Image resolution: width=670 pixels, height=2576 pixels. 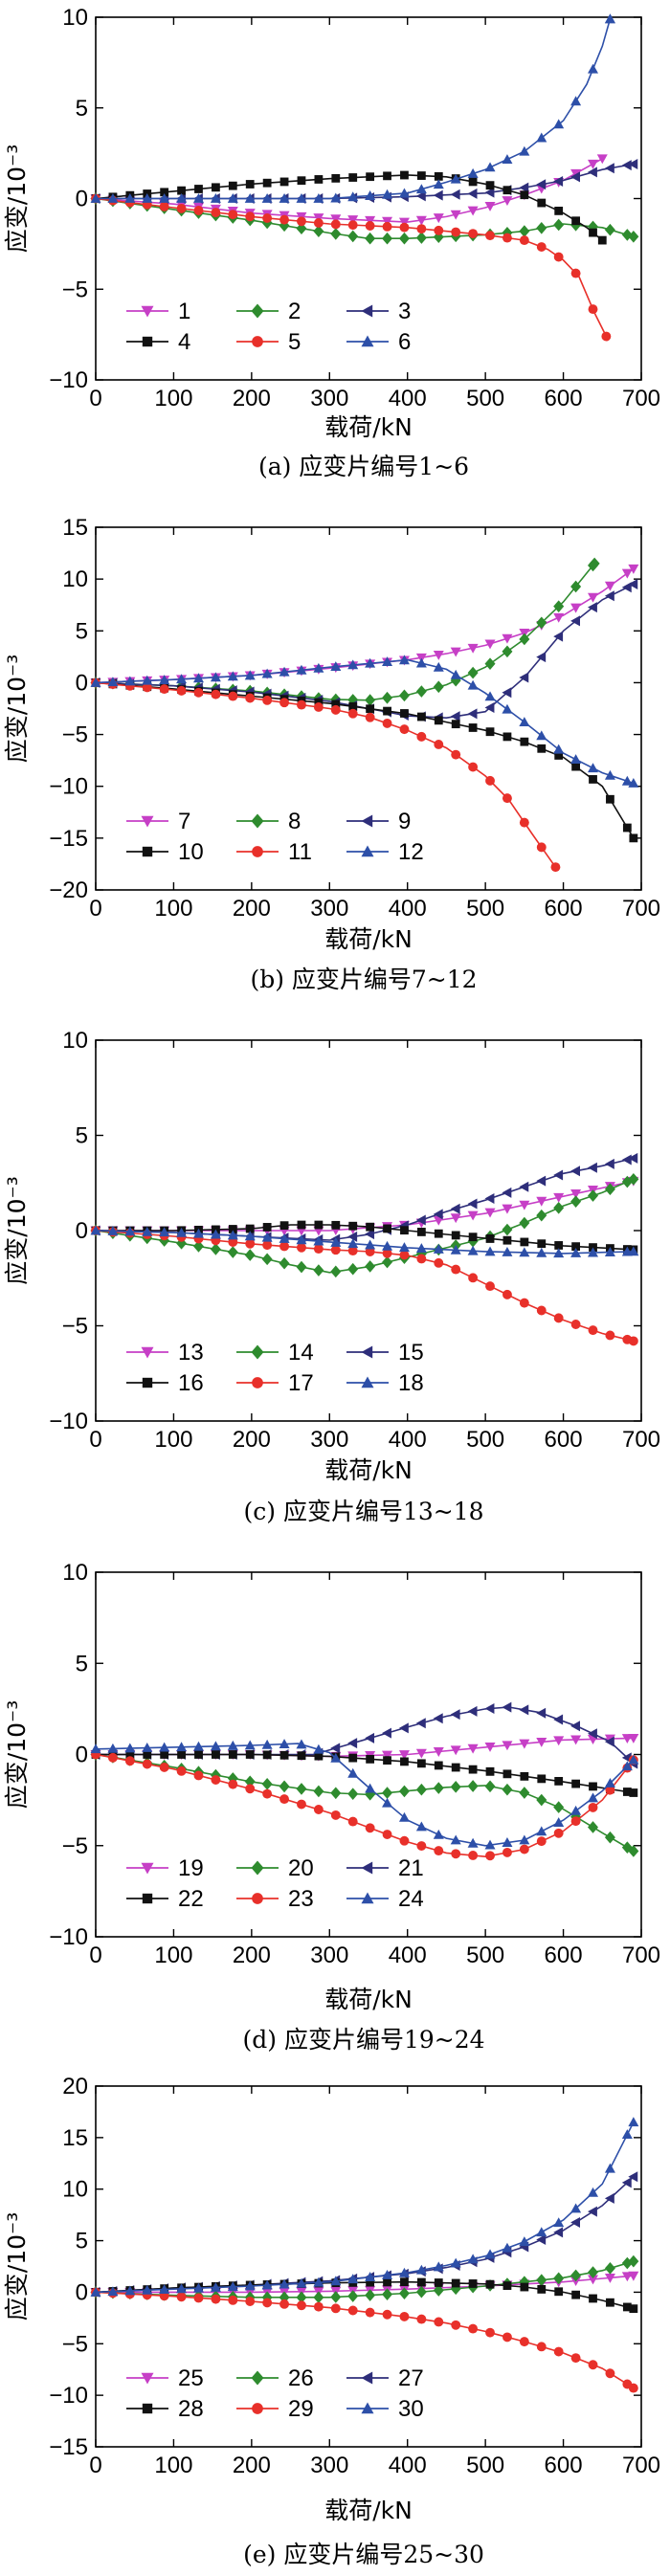 What do you see at coordinates (275, 2409) in the screenshot?
I see `legend-item: 29` at bounding box center [275, 2409].